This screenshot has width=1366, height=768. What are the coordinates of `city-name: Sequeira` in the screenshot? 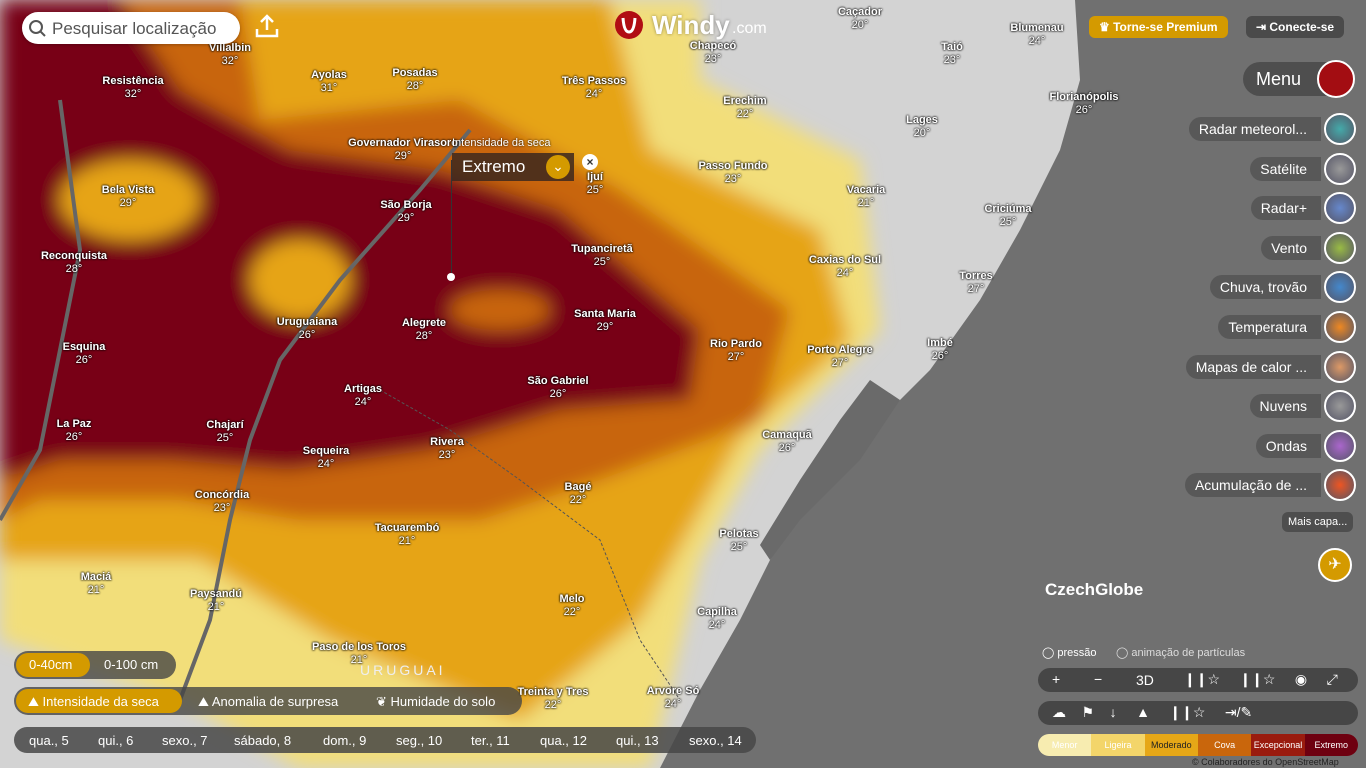 It's located at (326, 451).